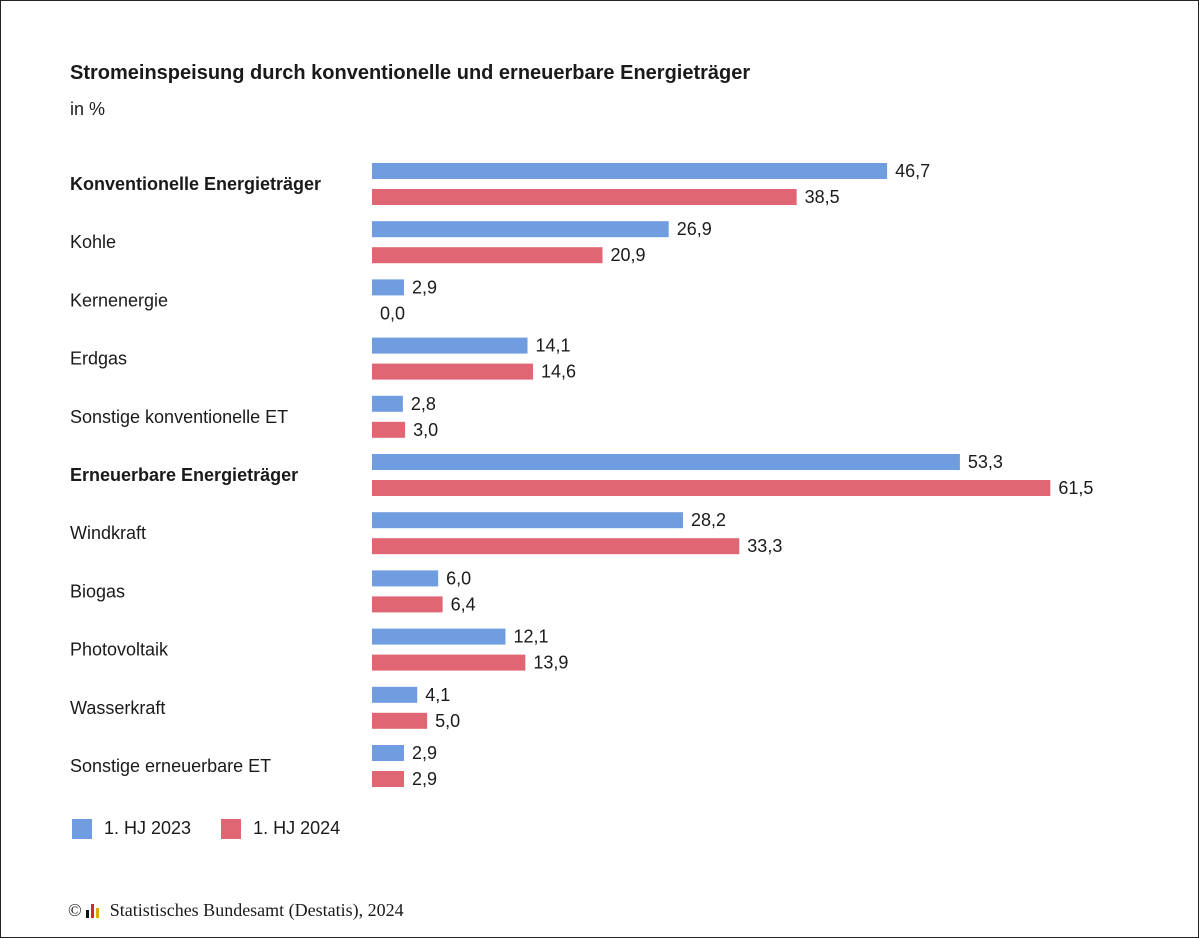 This screenshot has height=938, width=1199. Describe the element at coordinates (93, 242) in the screenshot. I see `category-label: Kohle` at that location.